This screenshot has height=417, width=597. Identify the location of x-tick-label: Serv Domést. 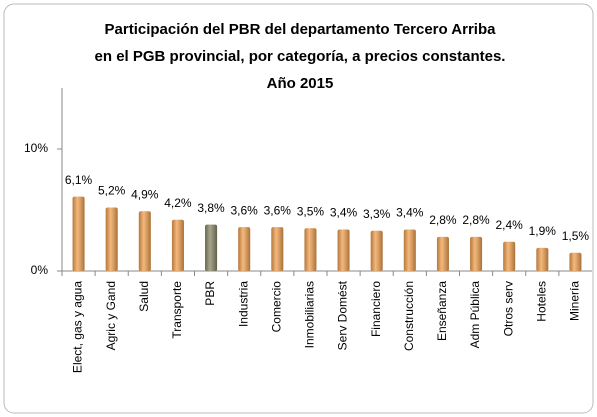
(343, 315).